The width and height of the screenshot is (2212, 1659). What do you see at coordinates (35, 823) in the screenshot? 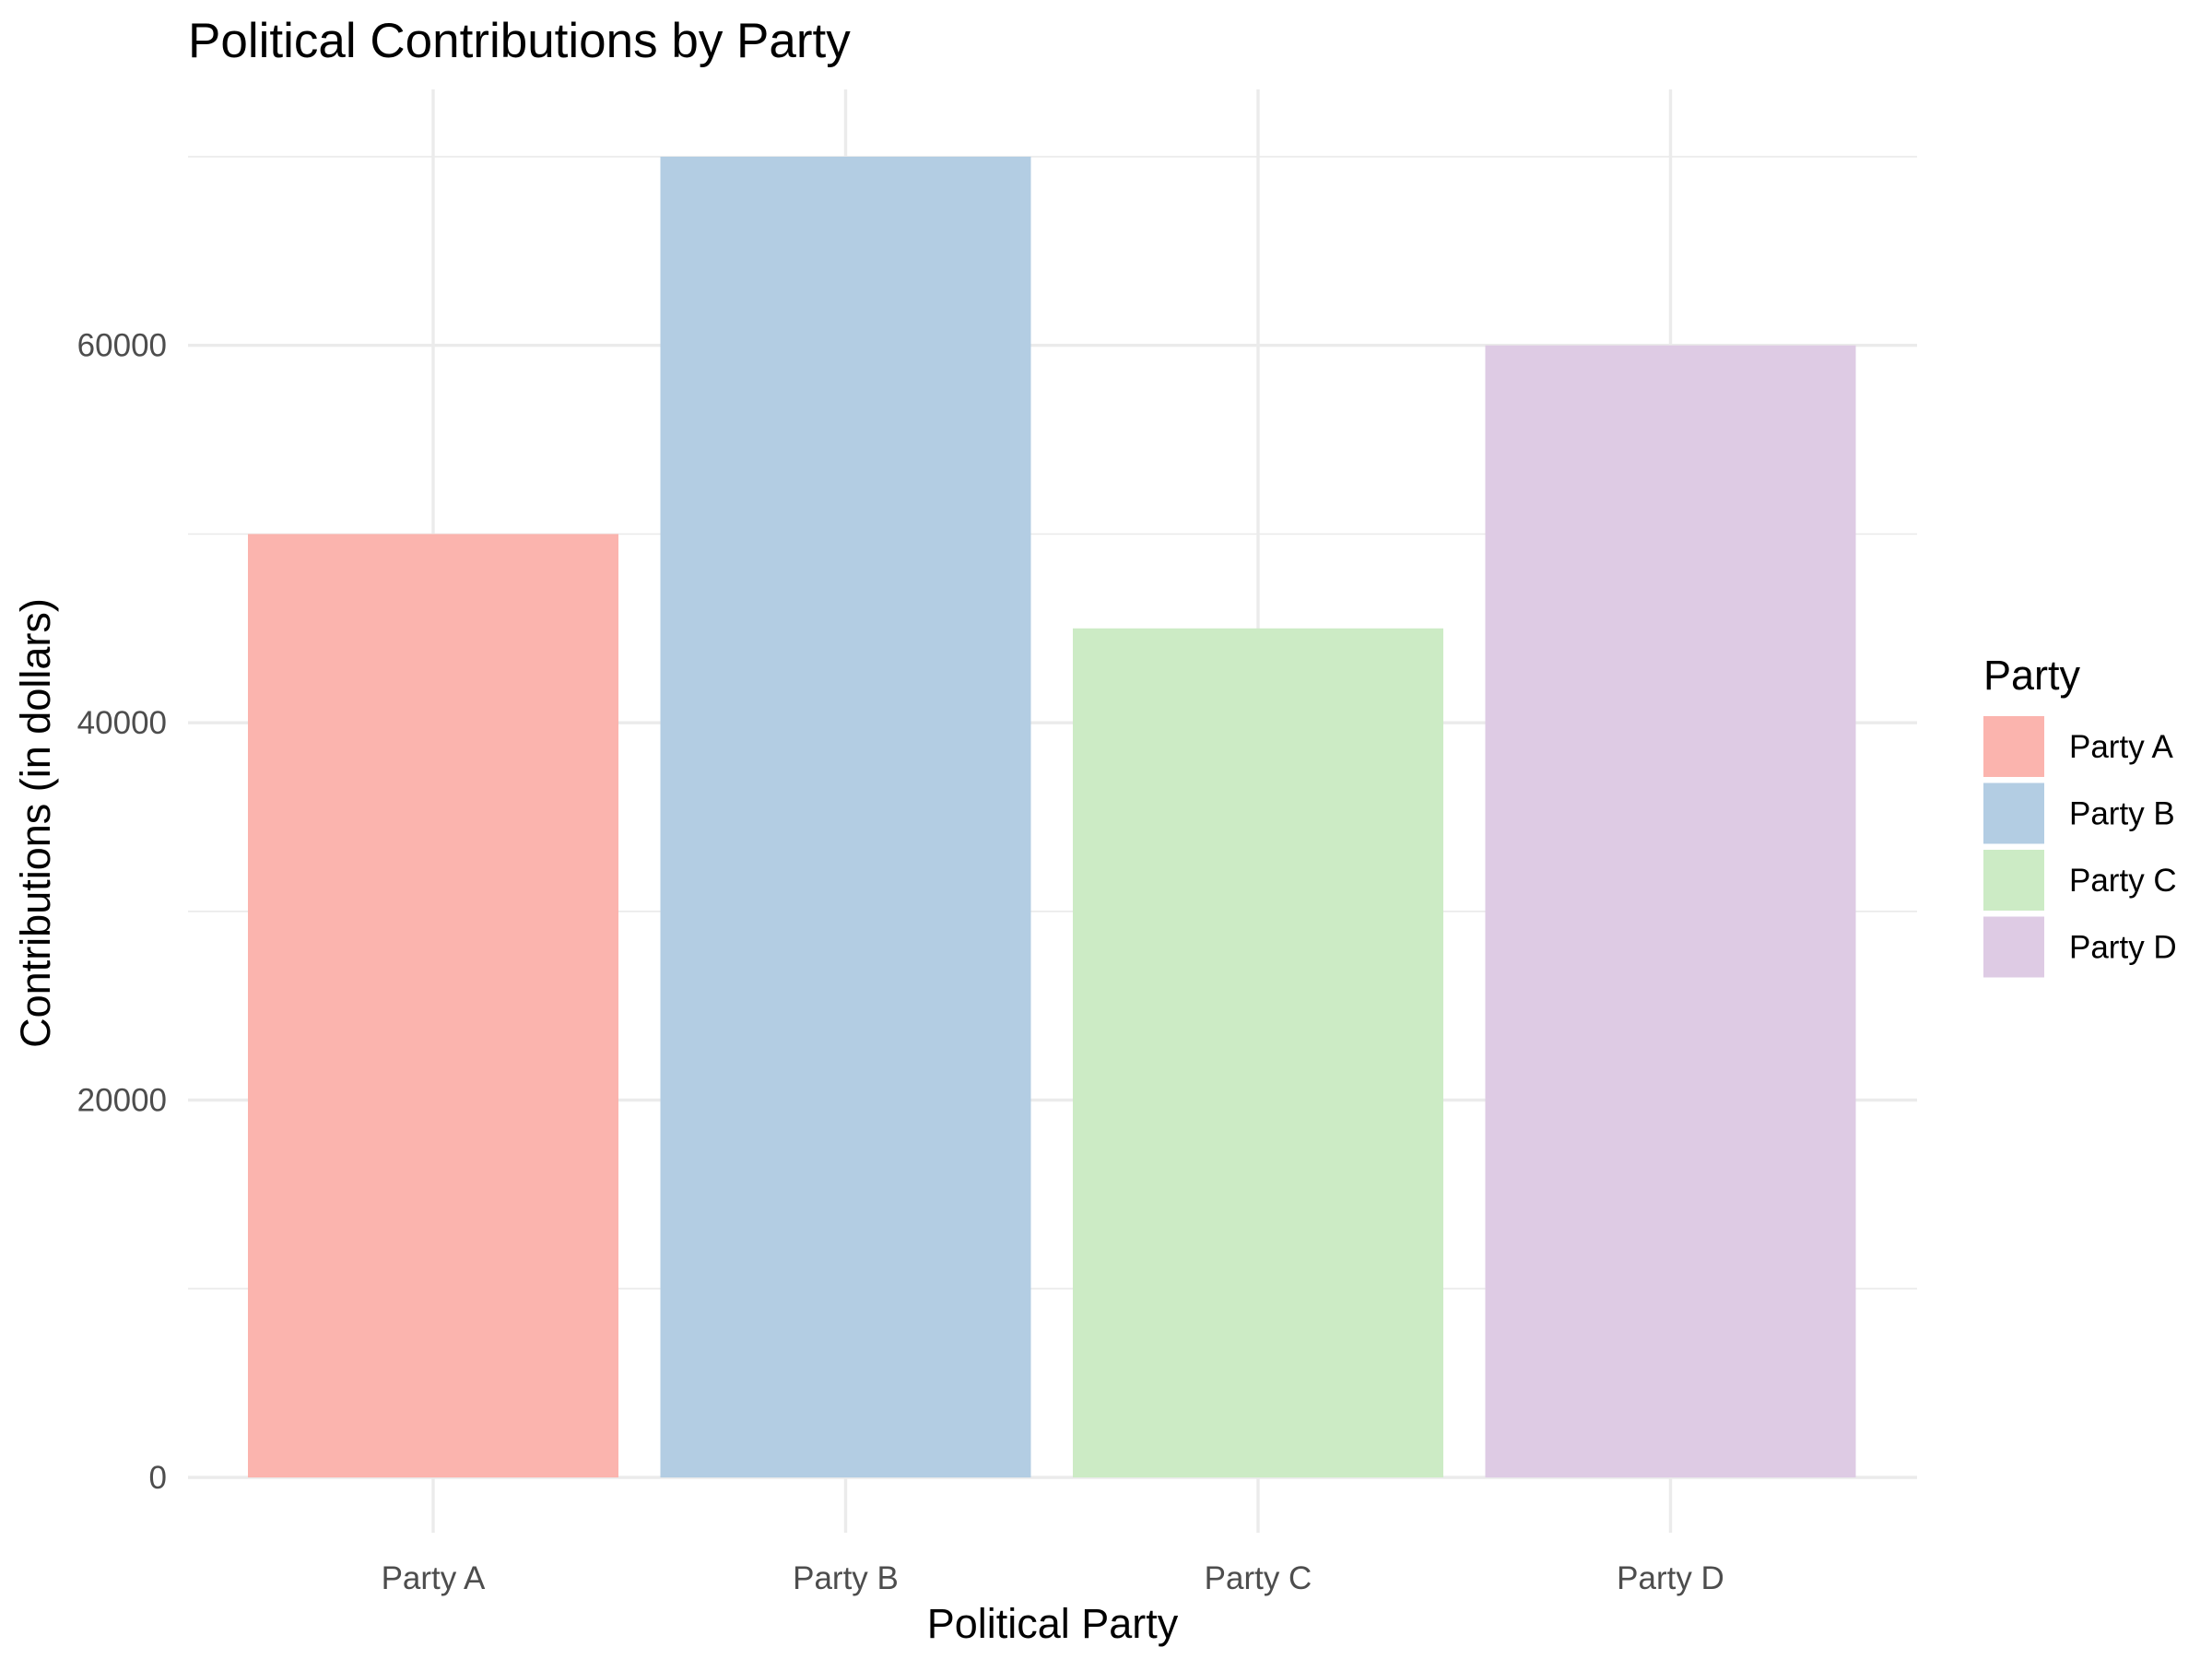
I see `y-axis-title: Contributions (in dollars)` at bounding box center [35, 823].